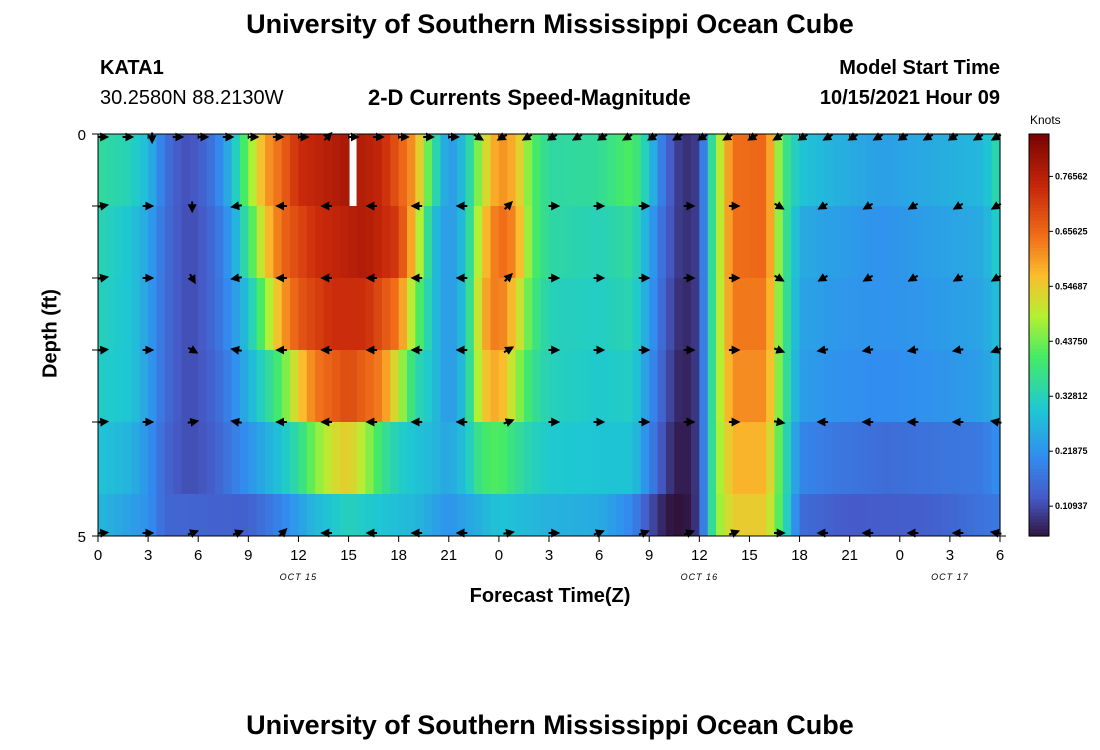  I want to click on x-tick-label: 3, so click(950, 555).